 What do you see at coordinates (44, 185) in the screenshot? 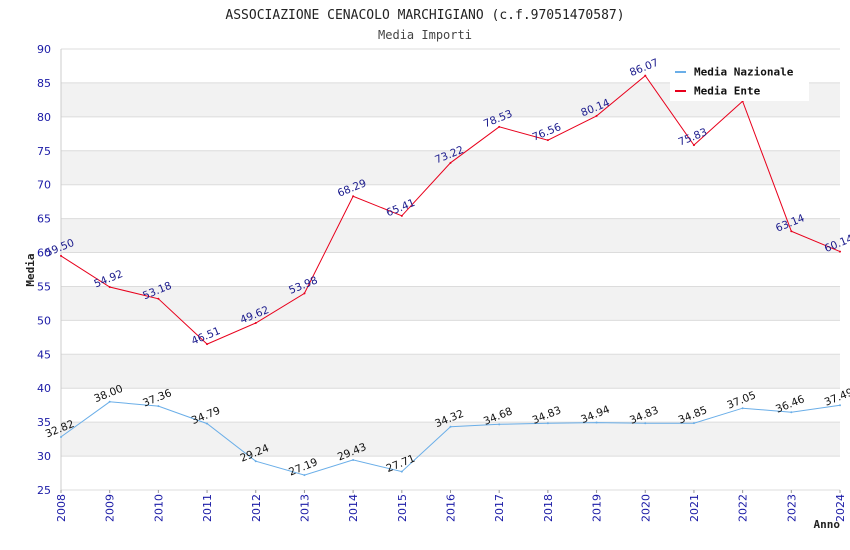
I see `y-tick-label: 70` at bounding box center [44, 185].